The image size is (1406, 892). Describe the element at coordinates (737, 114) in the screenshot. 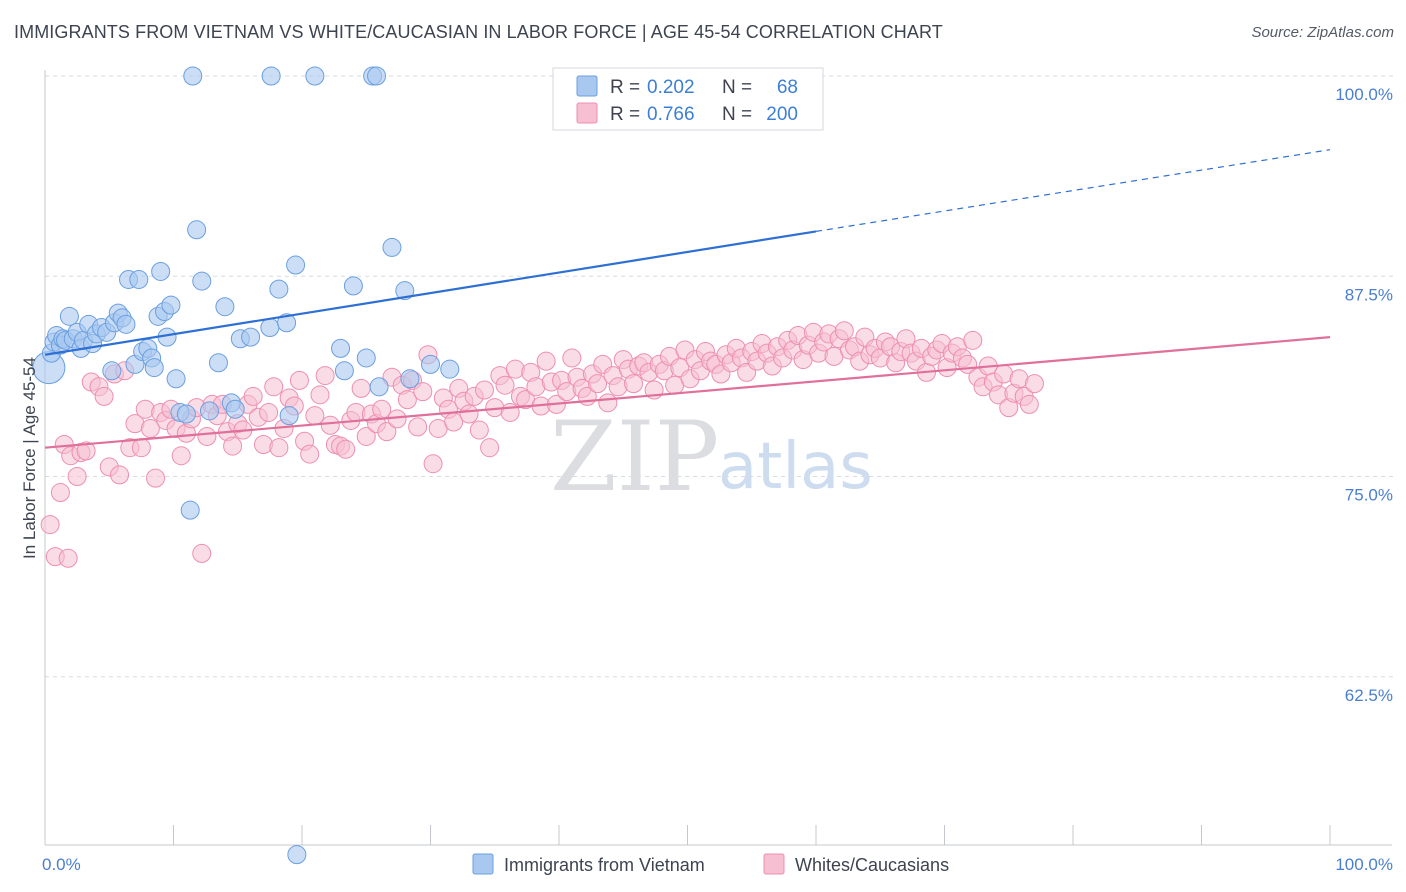

I see `legend-n-label-2: N =` at that location.